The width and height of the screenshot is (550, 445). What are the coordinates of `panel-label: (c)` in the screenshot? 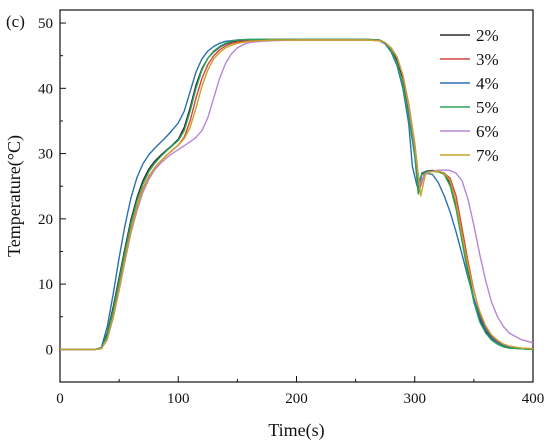 It's located at (15, 21).